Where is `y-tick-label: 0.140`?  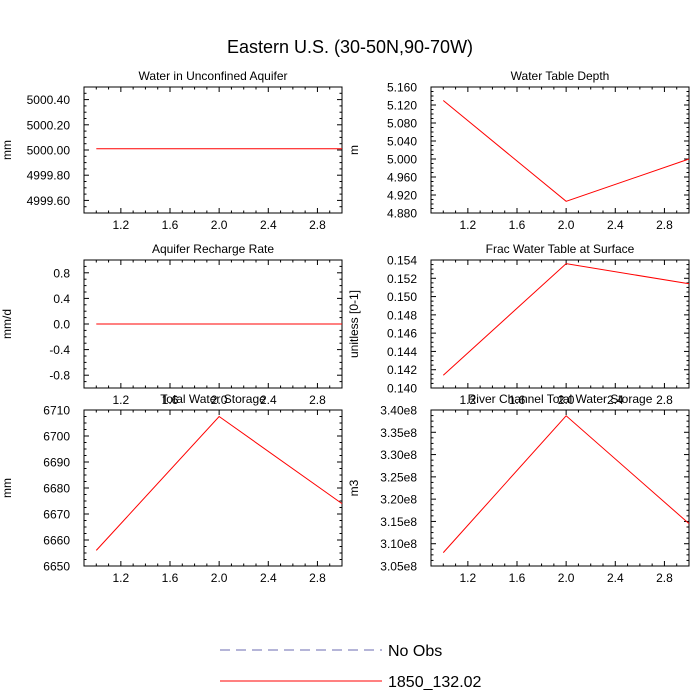 y-tick-label: 0.140 is located at coordinates (402, 389).